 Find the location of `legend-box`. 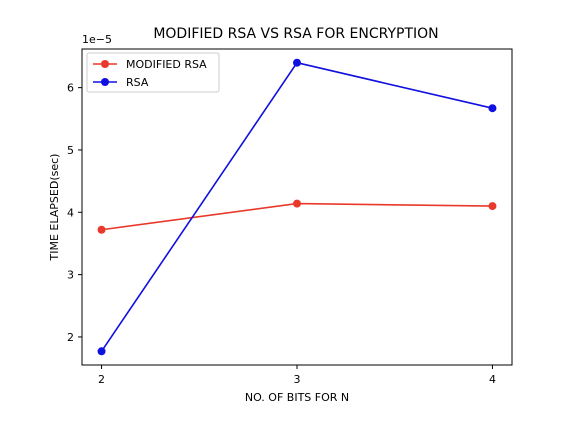

legend-box is located at coordinates (153, 72).